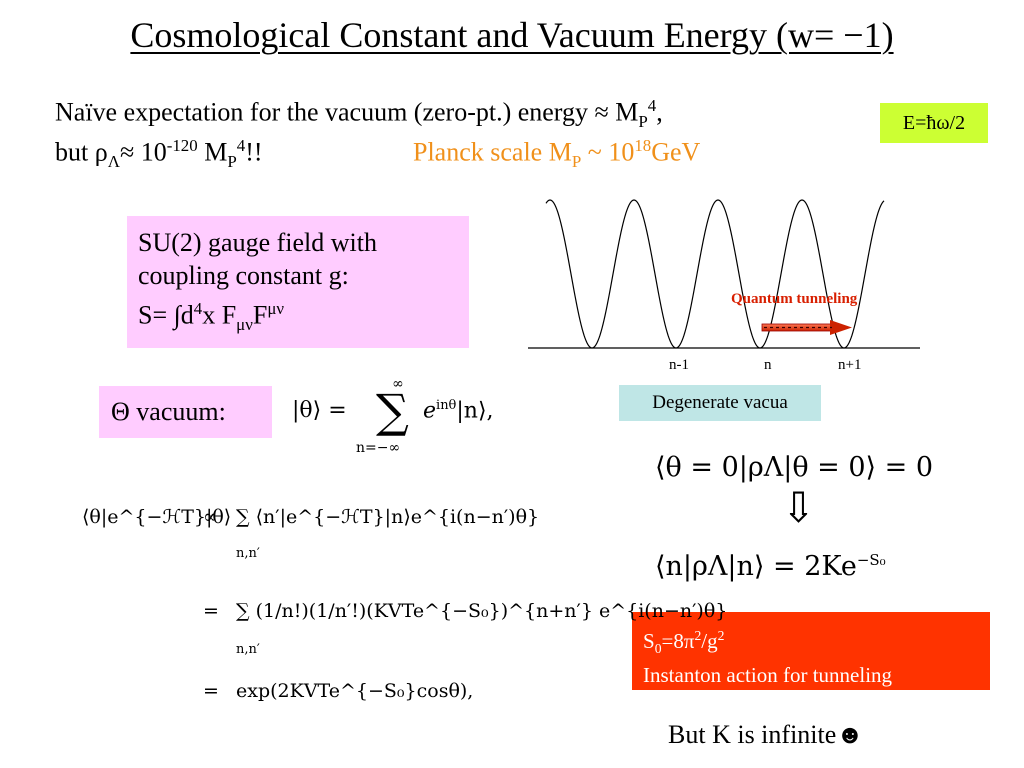  What do you see at coordinates (355, 691) in the screenshot?
I see `derivation-row3-rhs: exp(2KVTe^{−S₀}cosθ),` at bounding box center [355, 691].